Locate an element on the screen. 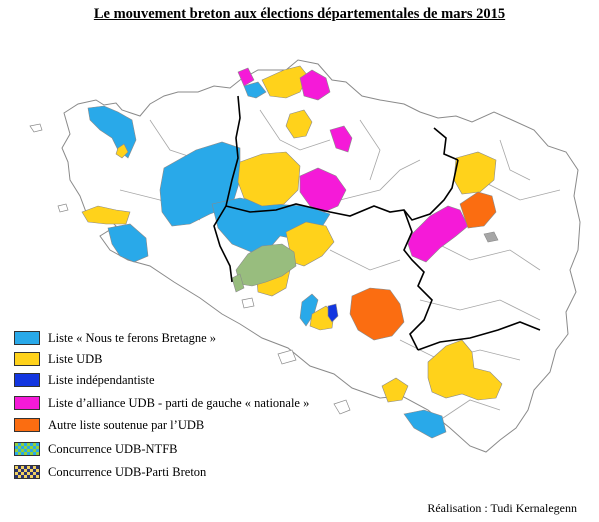 The height and width of the screenshot is (522, 599). area-udb-north2 is located at coordinates (299, 124).